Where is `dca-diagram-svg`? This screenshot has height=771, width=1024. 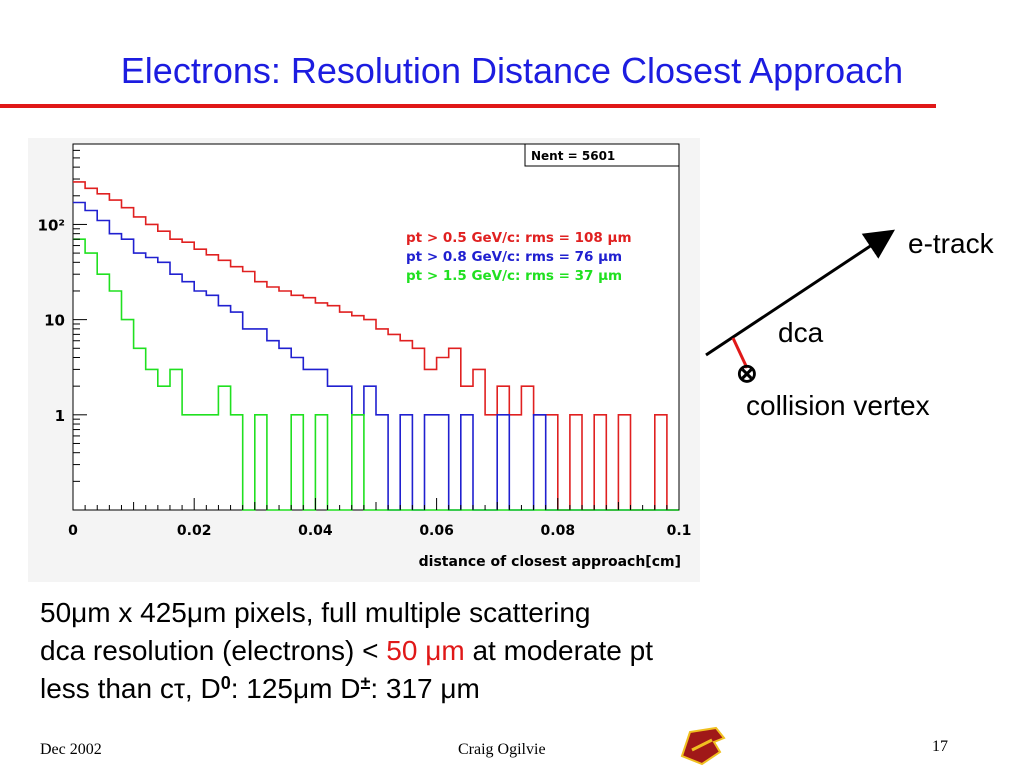 dca-diagram-svg is located at coordinates (800, 299).